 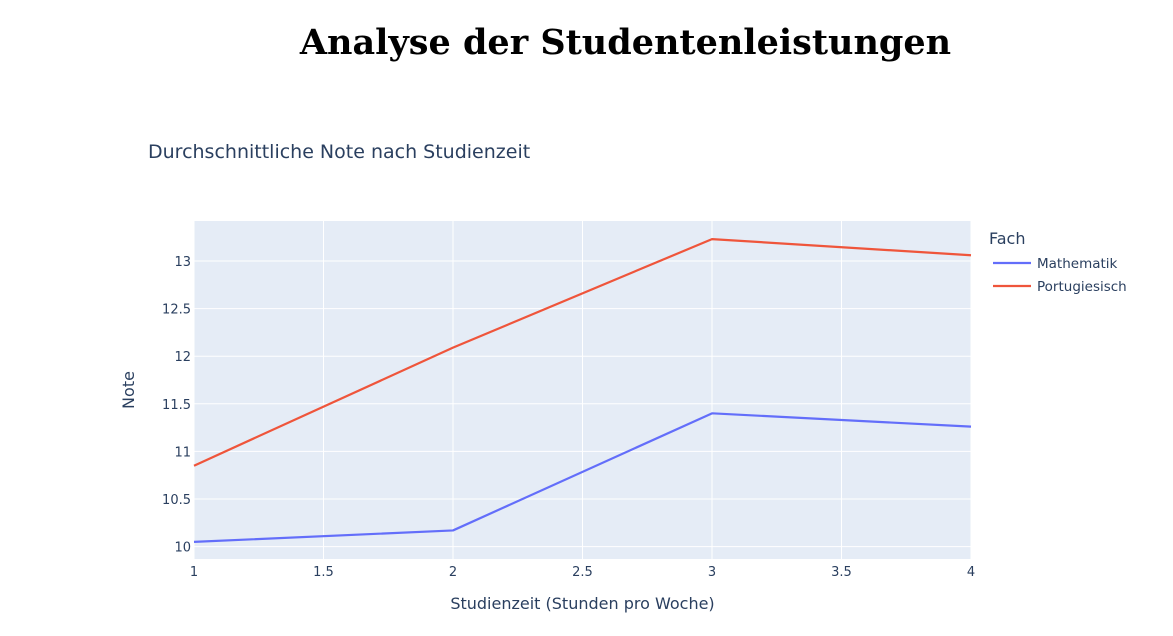 I want to click on series-line-mathematik, so click(x=582, y=477).